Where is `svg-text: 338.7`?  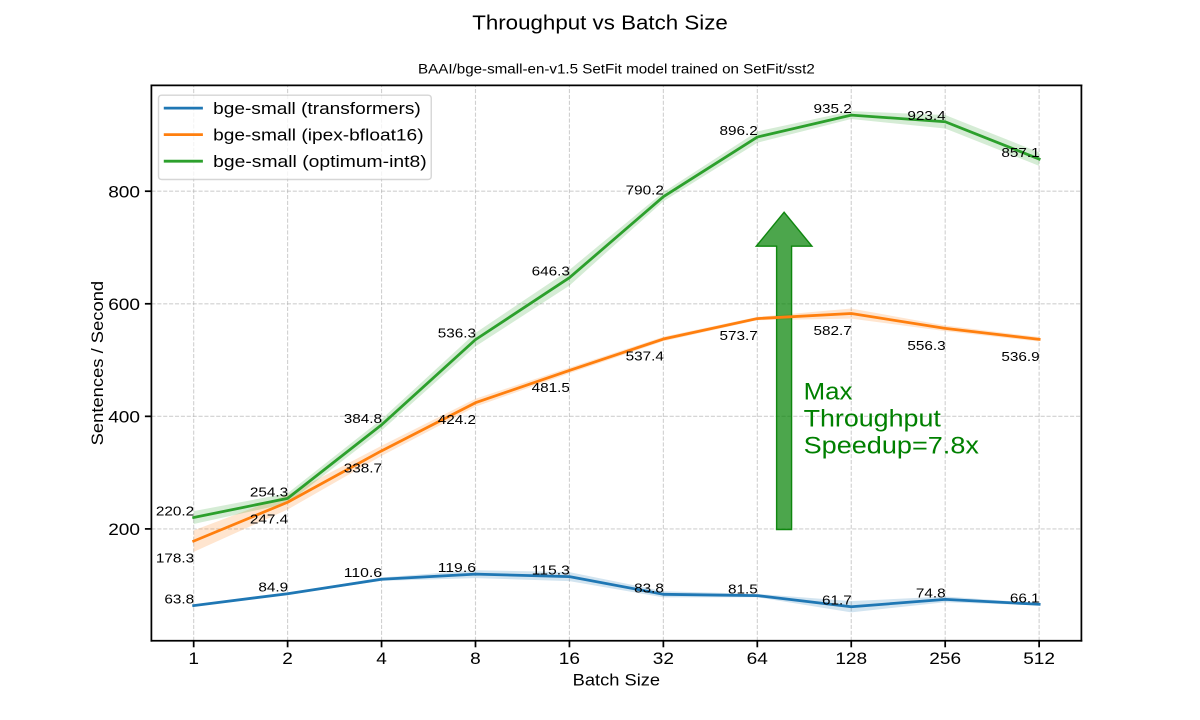 svg-text: 338.7 is located at coordinates (363, 467).